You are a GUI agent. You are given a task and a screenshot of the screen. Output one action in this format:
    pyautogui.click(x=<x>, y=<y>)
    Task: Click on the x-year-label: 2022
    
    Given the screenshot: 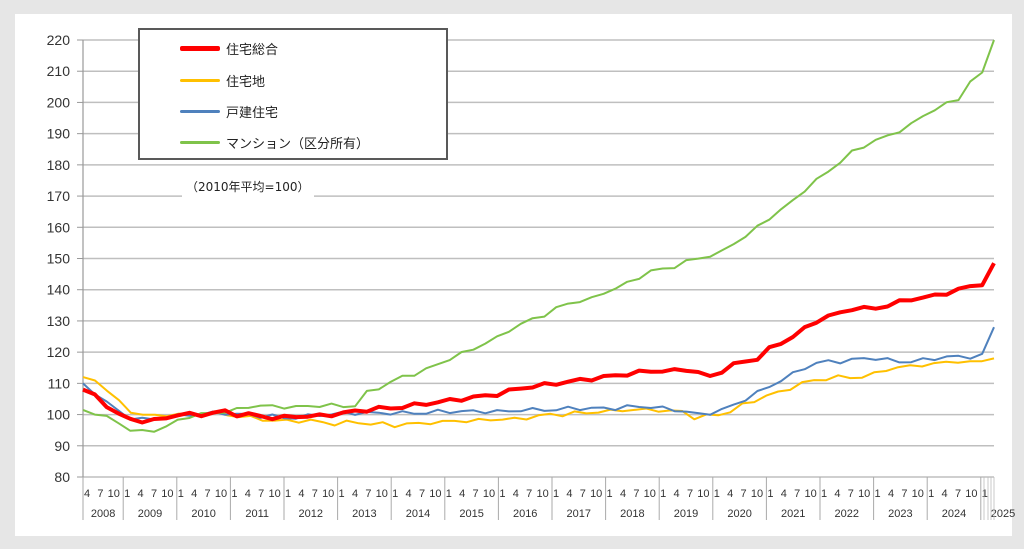 What is the action you would take?
    pyautogui.click(x=847, y=514)
    